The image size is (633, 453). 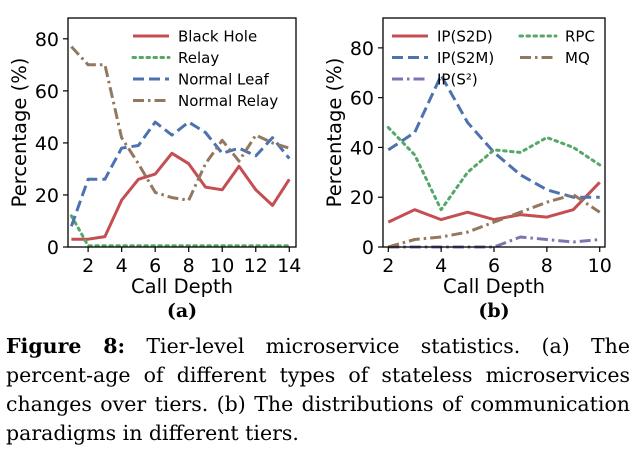 I want to click on series-line-mq, so click(x=494, y=221).